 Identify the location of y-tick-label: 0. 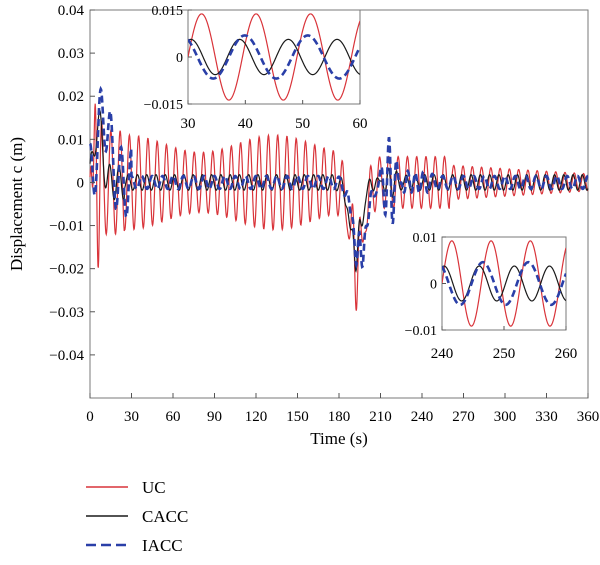
(81, 183).